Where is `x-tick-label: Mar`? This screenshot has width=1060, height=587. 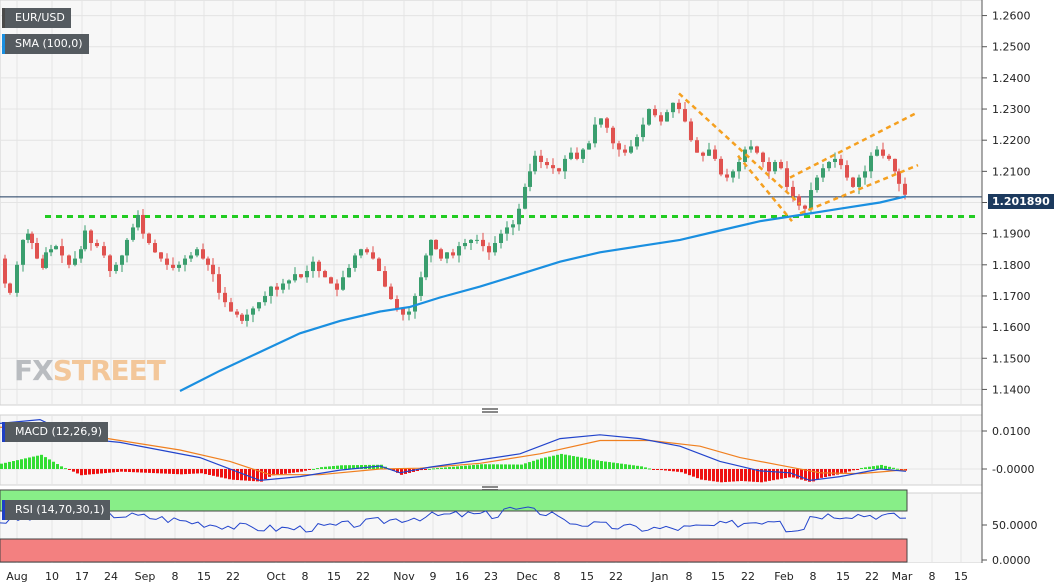 x-tick-label: Mar is located at coordinates (902, 576).